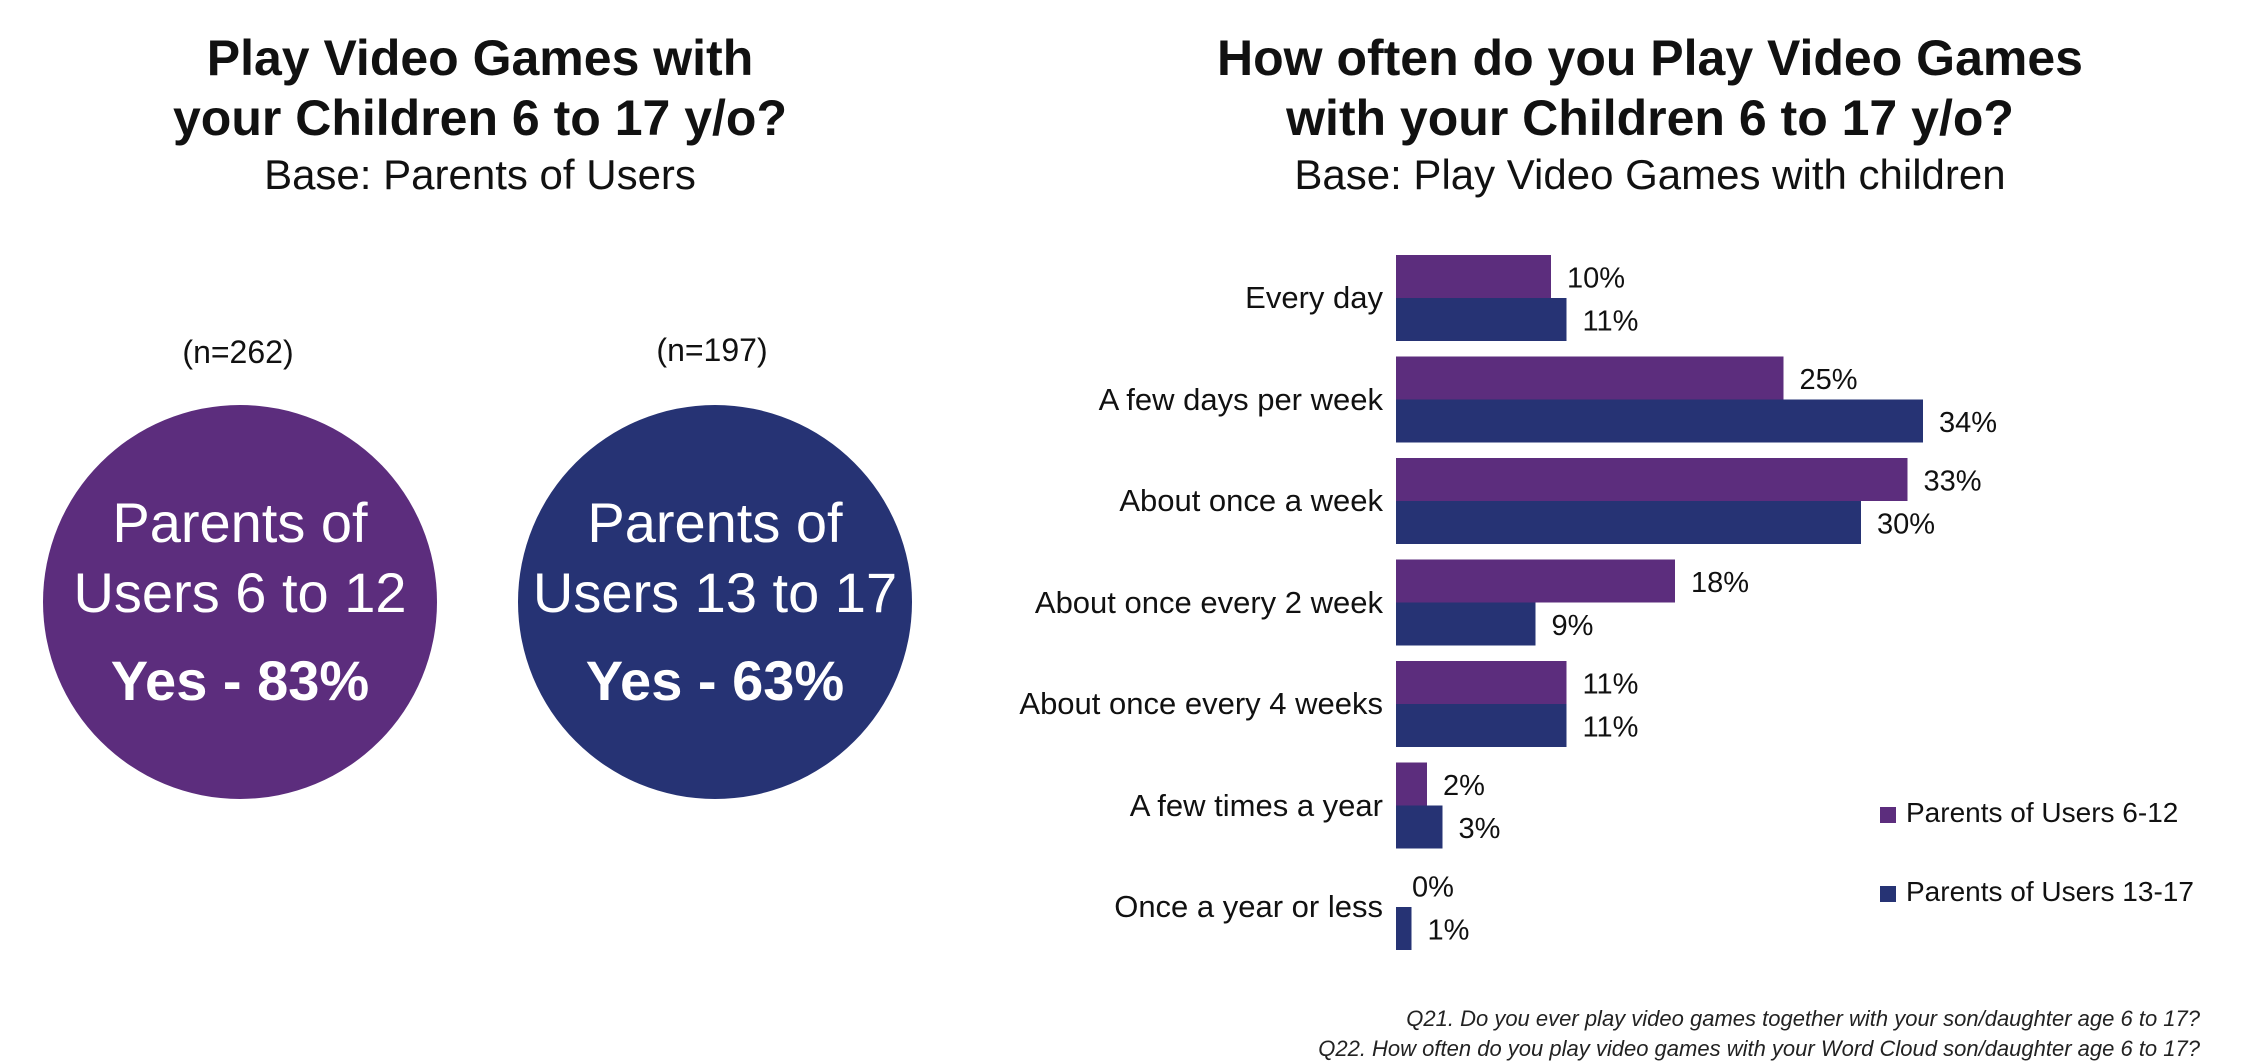 The width and height of the screenshot is (2248, 1064). What do you see at coordinates (1464, 786) in the screenshot?
I see `bar-data-label: 2%` at bounding box center [1464, 786].